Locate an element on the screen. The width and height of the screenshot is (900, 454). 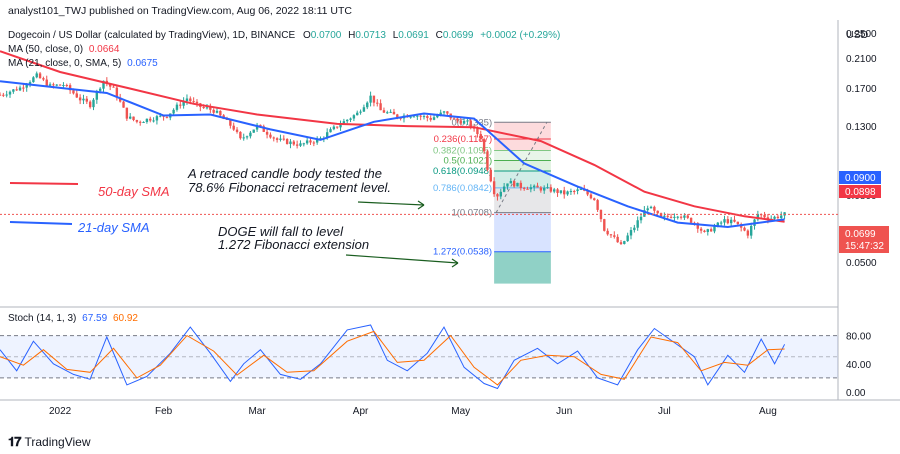
price-tick-label: 0.1700 is located at coordinates (861, 89).